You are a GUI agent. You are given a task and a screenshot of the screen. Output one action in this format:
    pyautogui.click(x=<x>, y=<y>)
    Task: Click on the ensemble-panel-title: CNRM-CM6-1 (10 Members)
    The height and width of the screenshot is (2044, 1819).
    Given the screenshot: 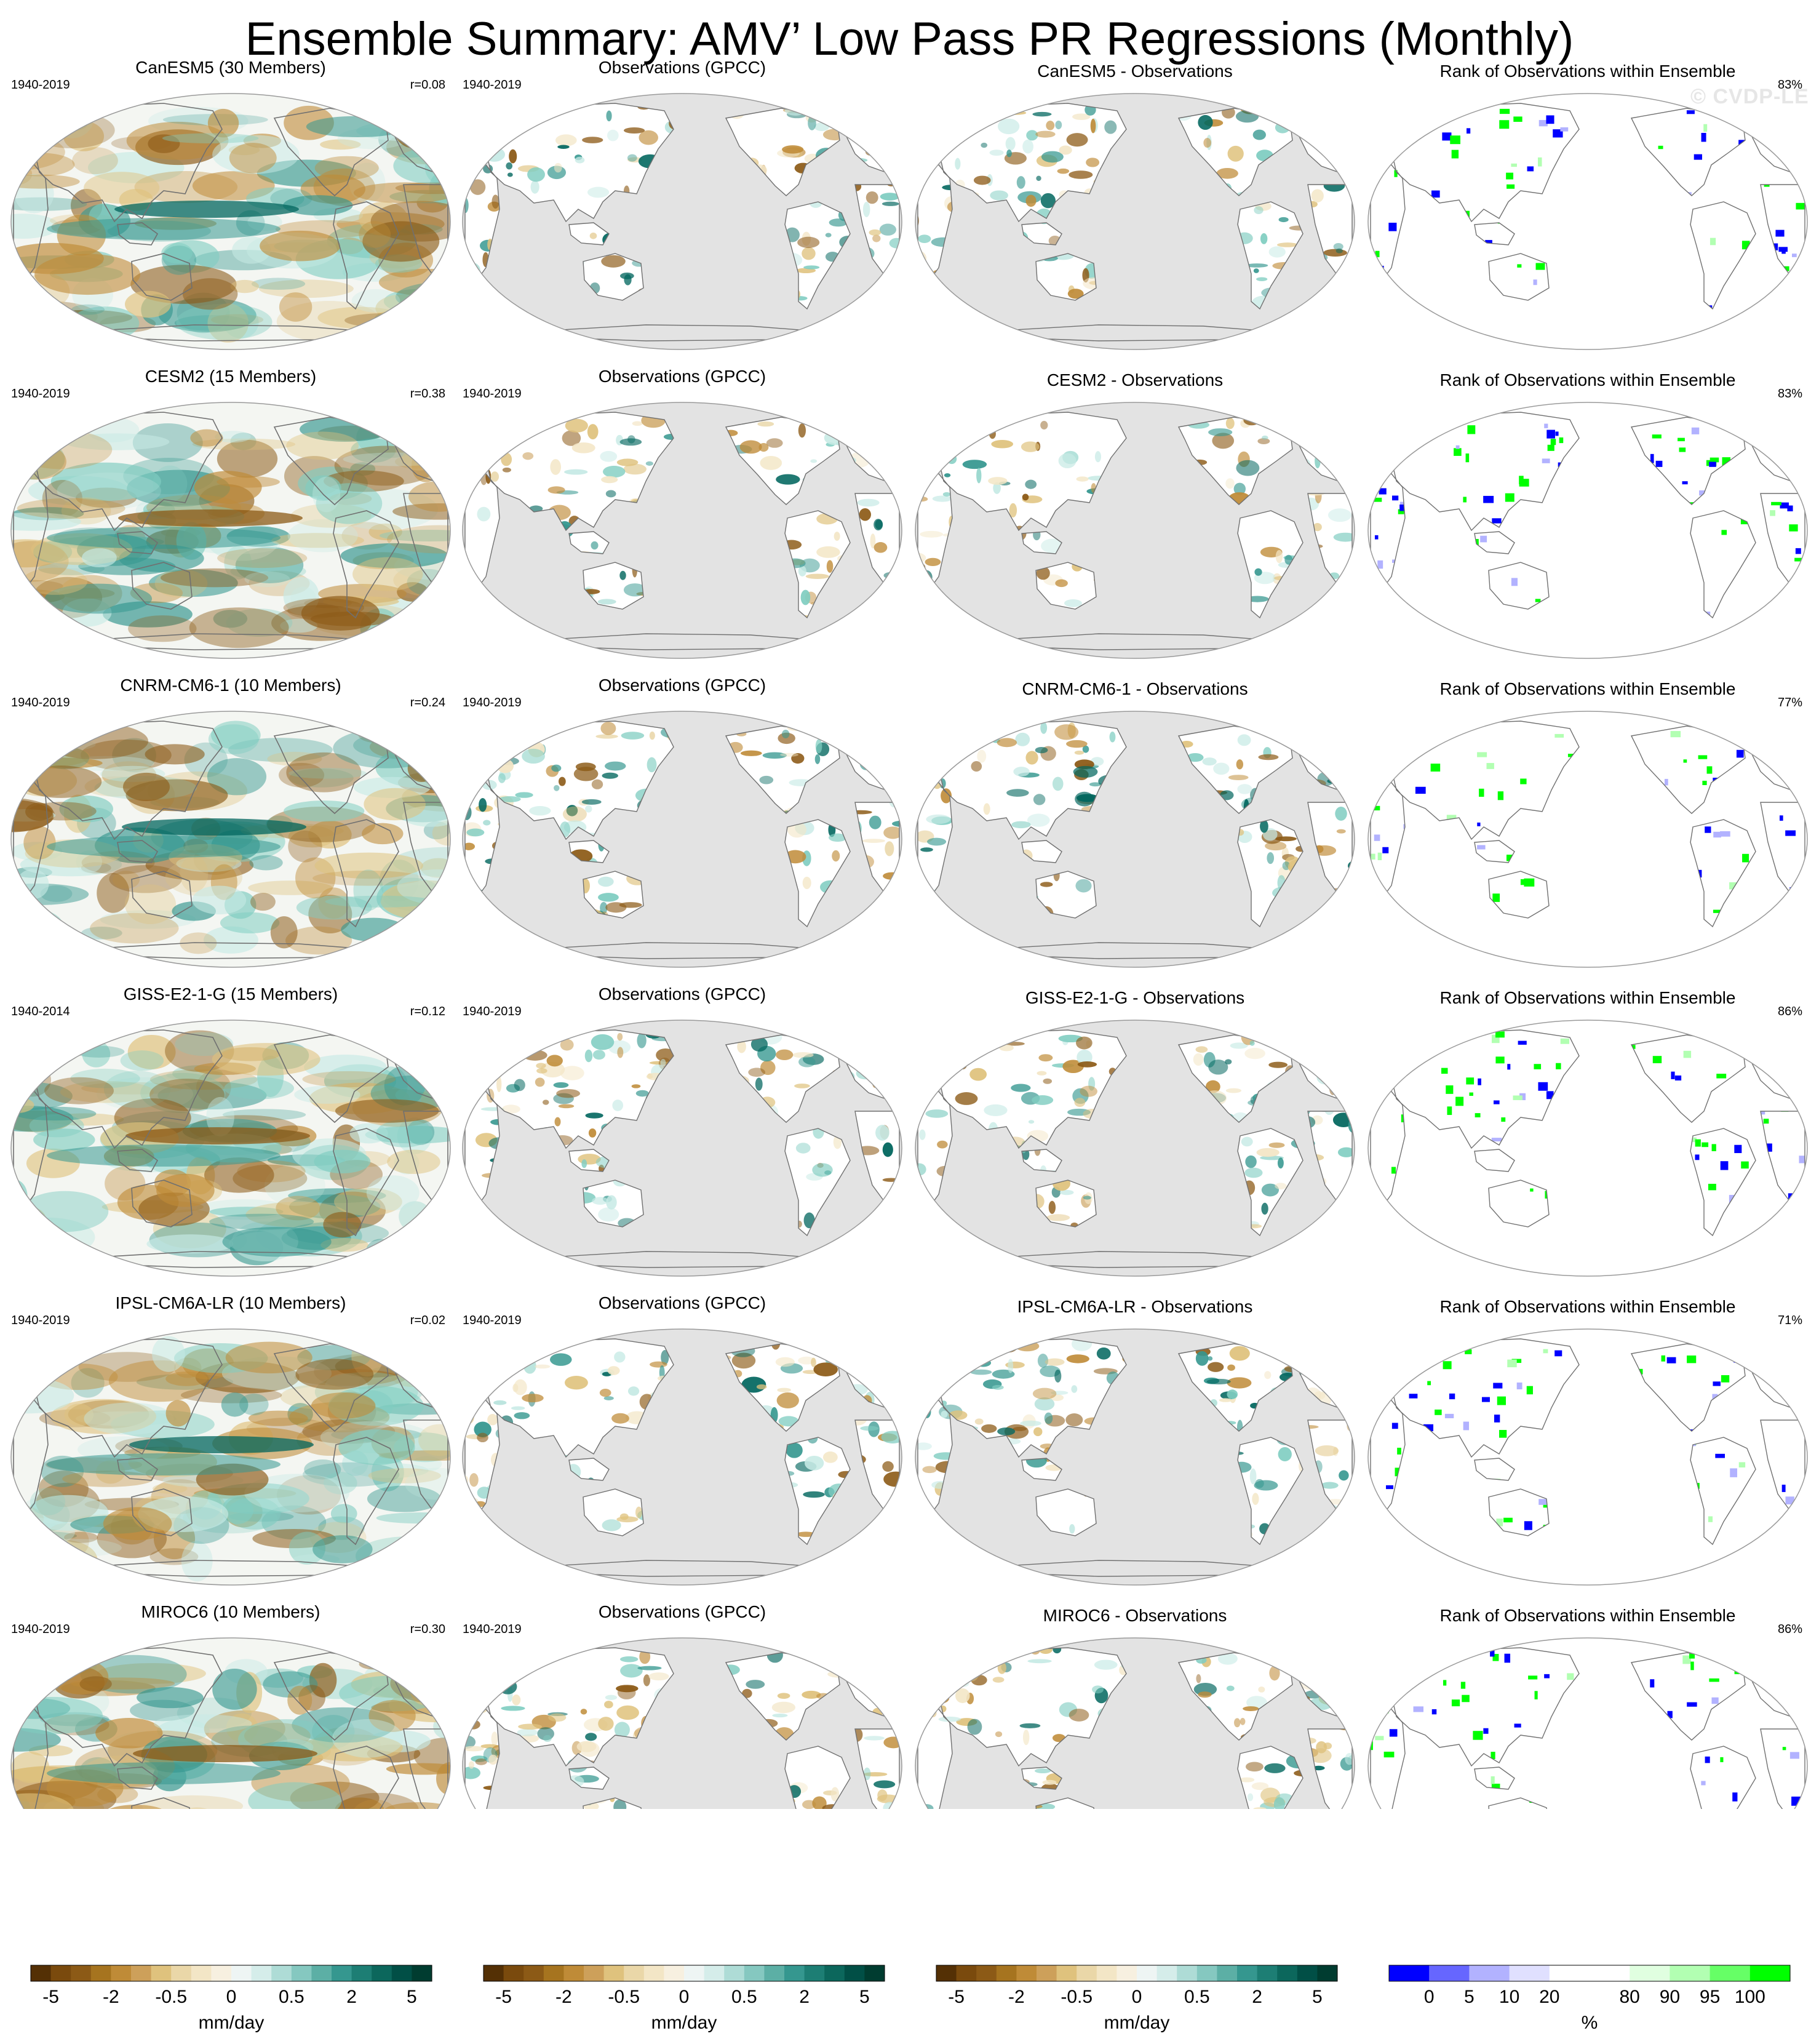 What is the action you would take?
    pyautogui.click(x=230, y=685)
    